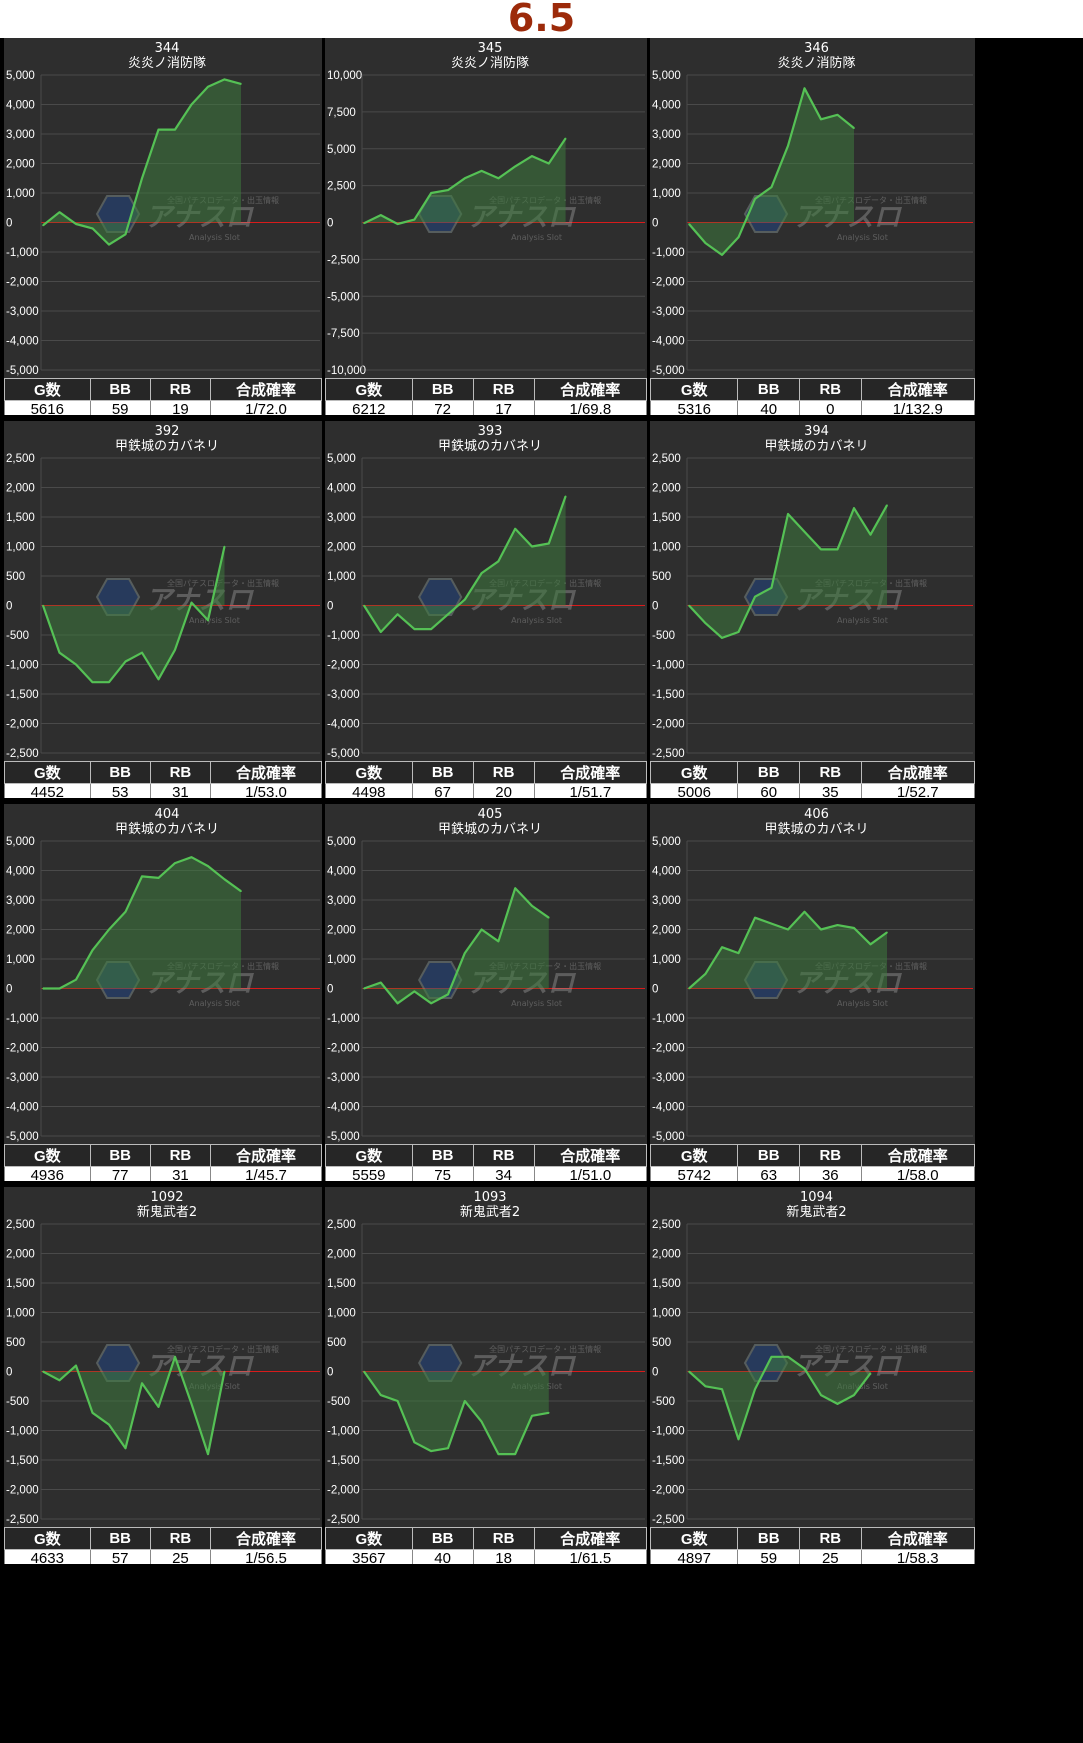  What do you see at coordinates (343, 334) in the screenshot?
I see `y-tick-label: -7,500` at bounding box center [343, 334].